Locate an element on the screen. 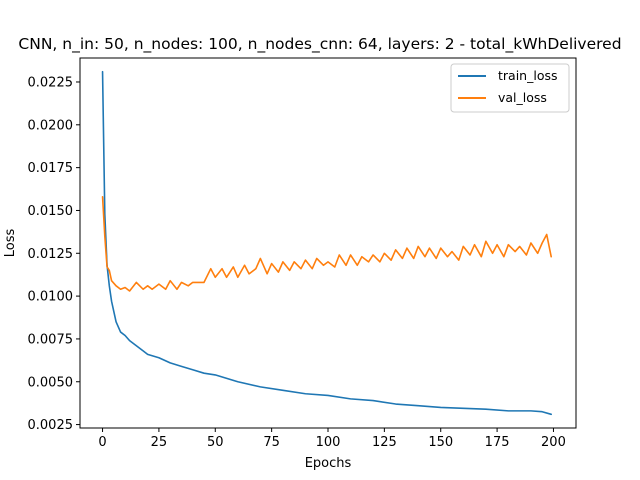 This screenshot has width=640, height=480. y-tick-label: 0.0200 is located at coordinates (51, 125).